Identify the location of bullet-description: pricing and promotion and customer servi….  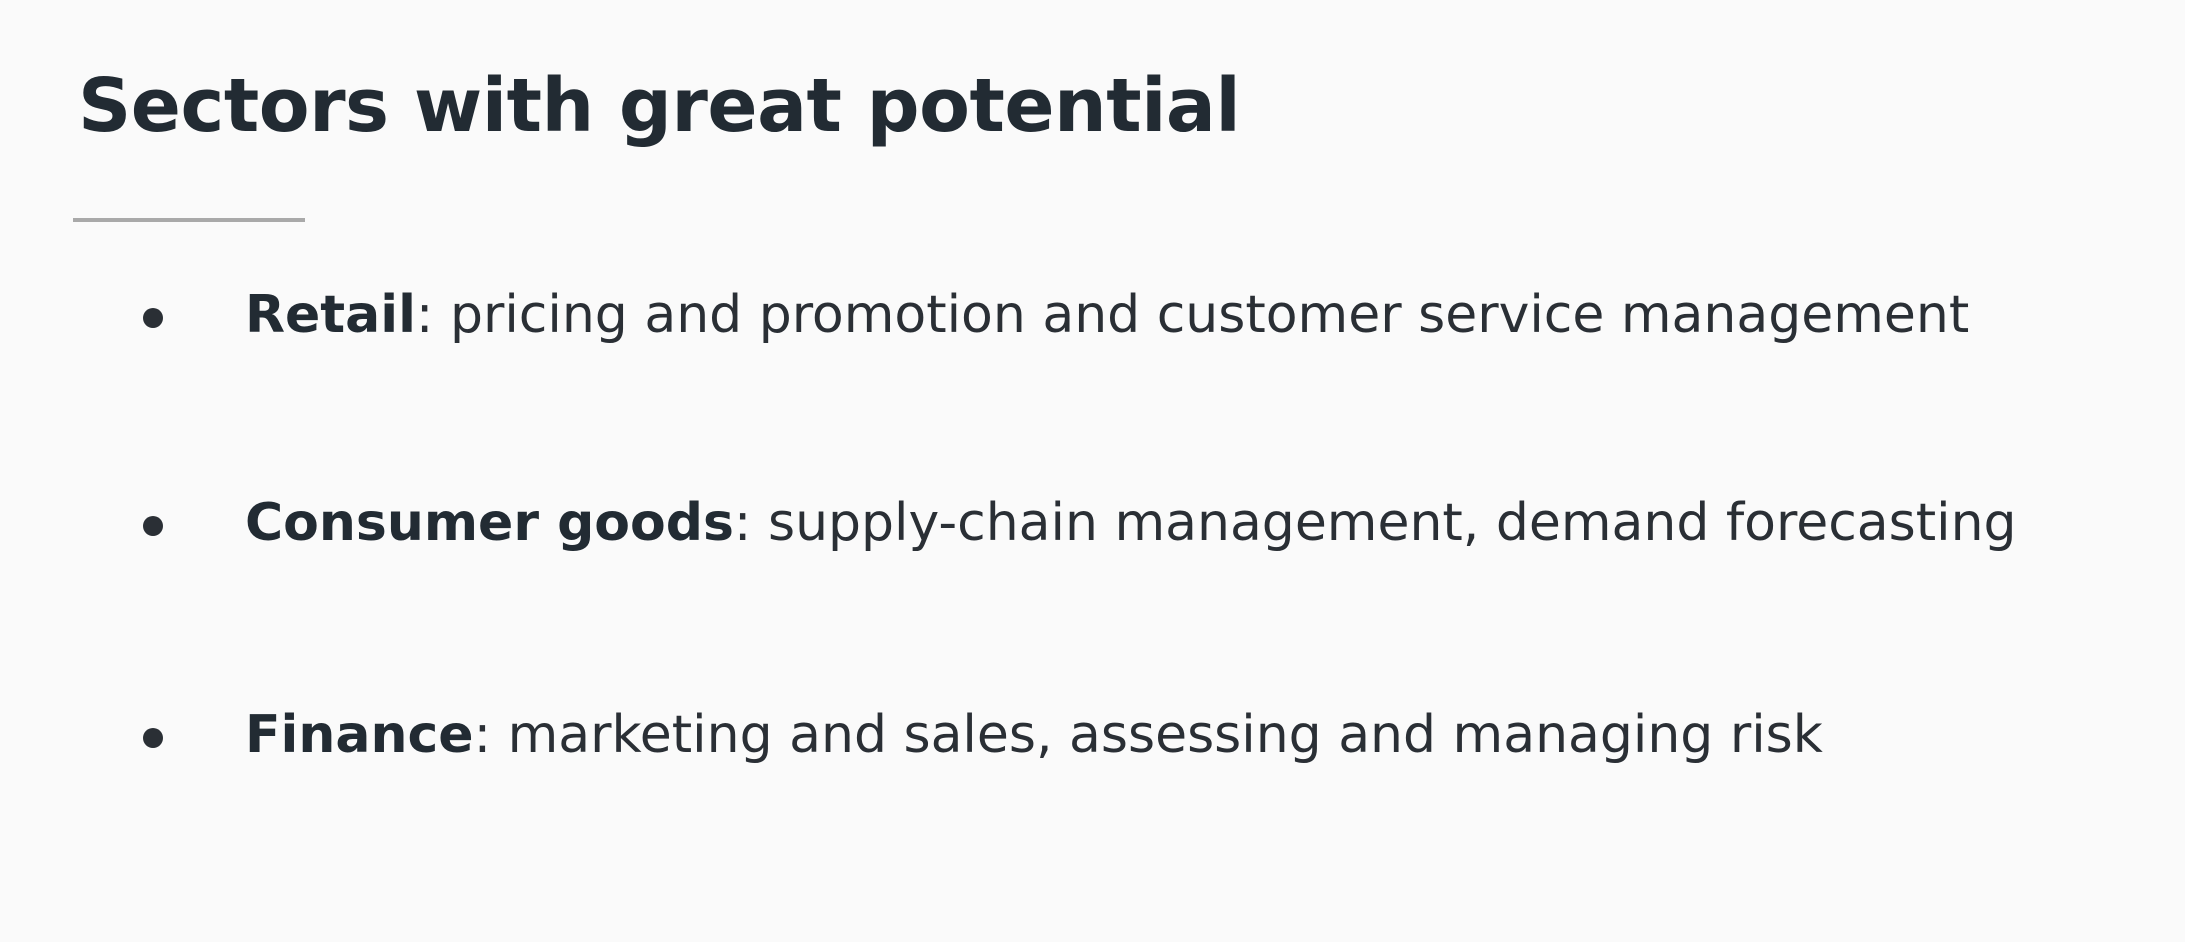
(1201, 315).